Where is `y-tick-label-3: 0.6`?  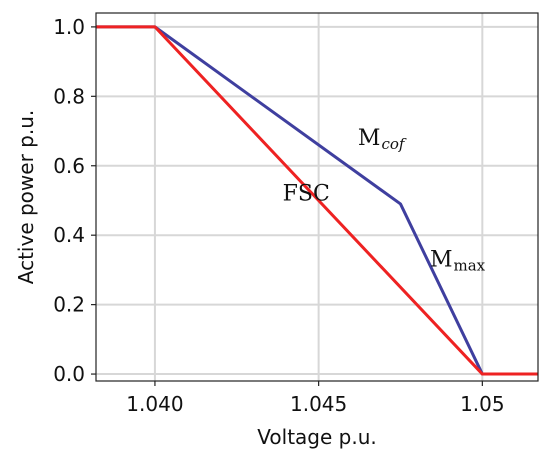
y-tick-label-3: 0.6 is located at coordinates (69, 166).